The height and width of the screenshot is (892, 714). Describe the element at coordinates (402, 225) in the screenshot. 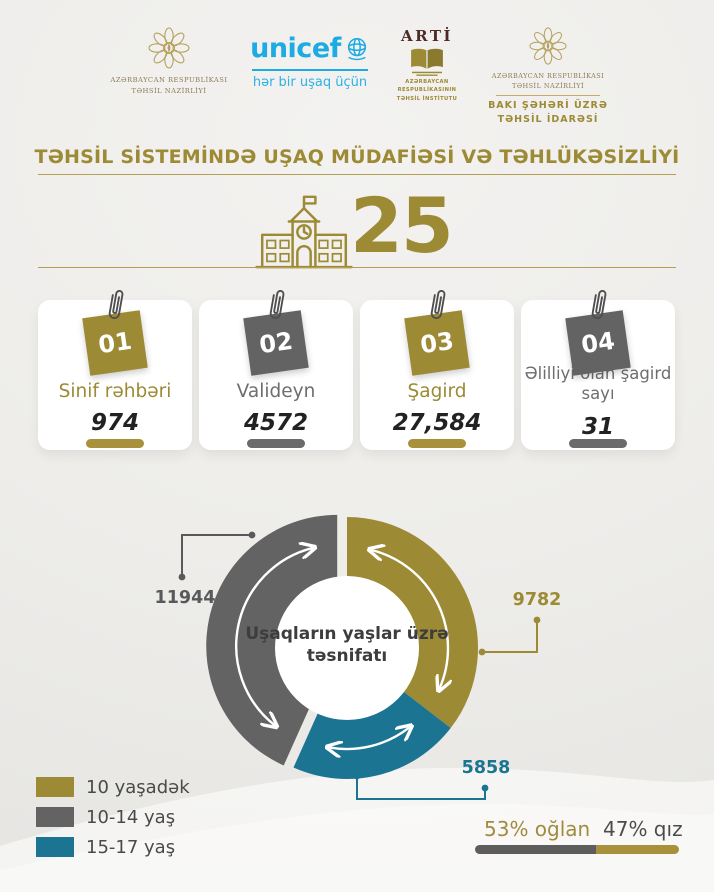

I see `school-count: 25` at that location.